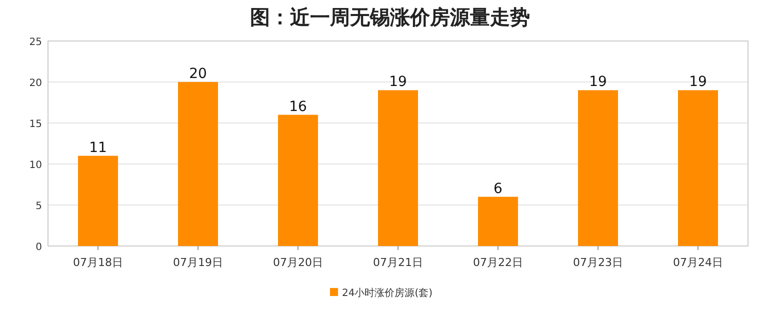 The width and height of the screenshot is (780, 328). Describe the element at coordinates (35, 124) in the screenshot. I see `y-tick-label: 15` at that location.